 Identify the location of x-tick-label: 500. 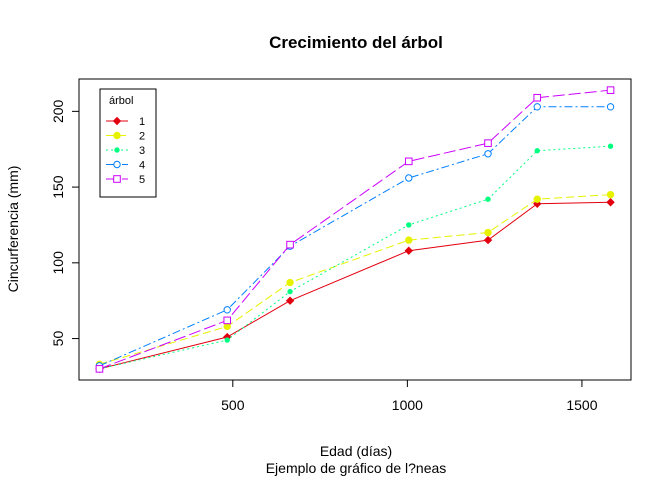
(233, 405).